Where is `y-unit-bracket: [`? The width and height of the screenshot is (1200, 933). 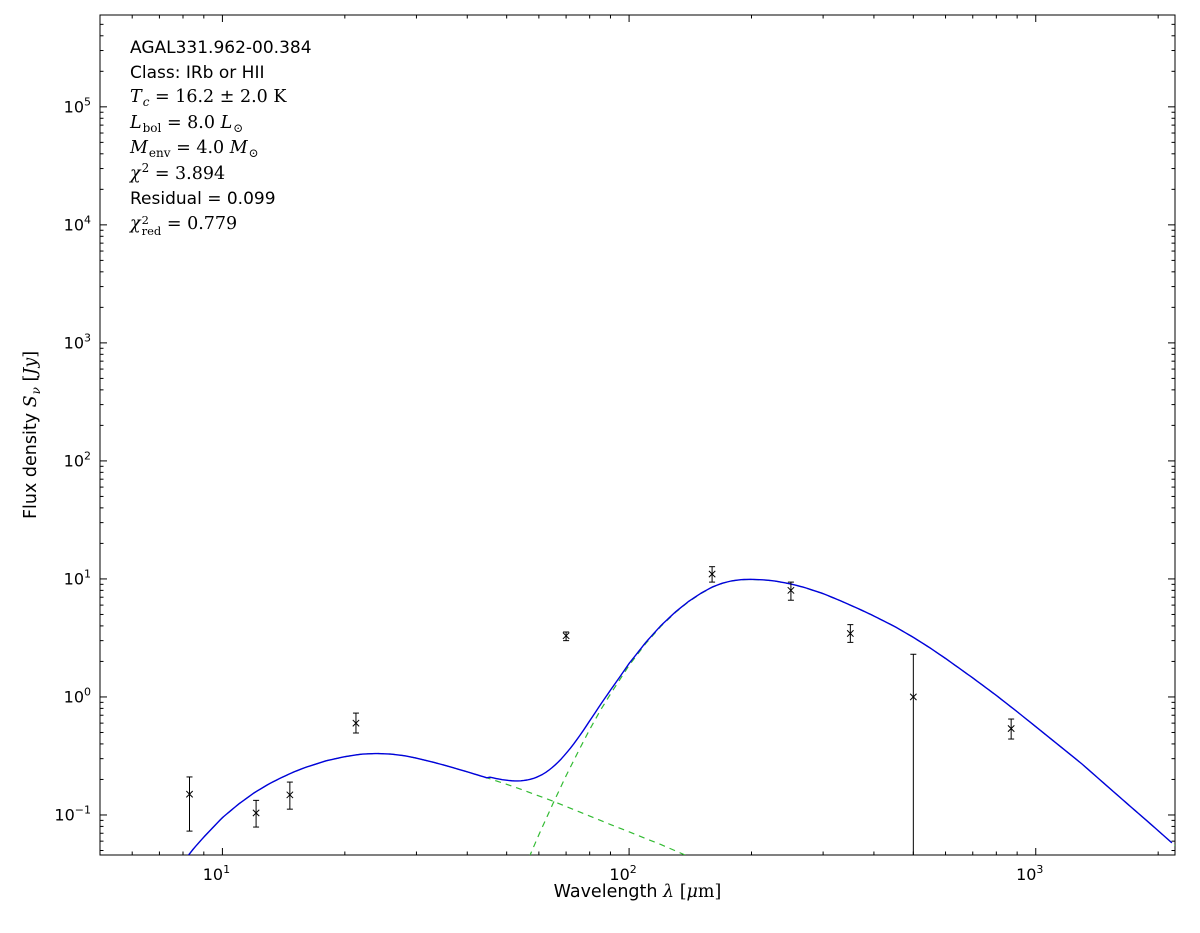
y-unit-bracket: [ is located at coordinates (31, 381).